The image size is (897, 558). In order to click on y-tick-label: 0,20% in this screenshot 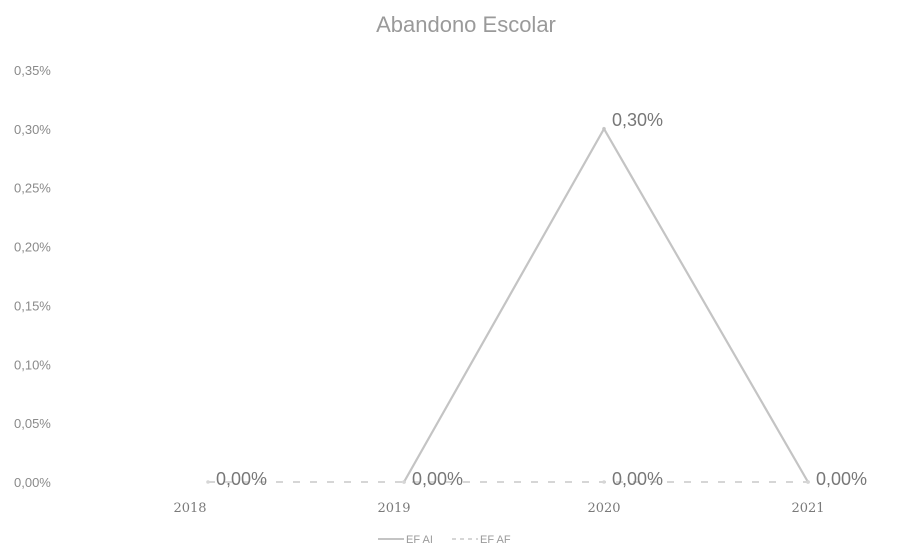, I will do `click(32, 247)`.